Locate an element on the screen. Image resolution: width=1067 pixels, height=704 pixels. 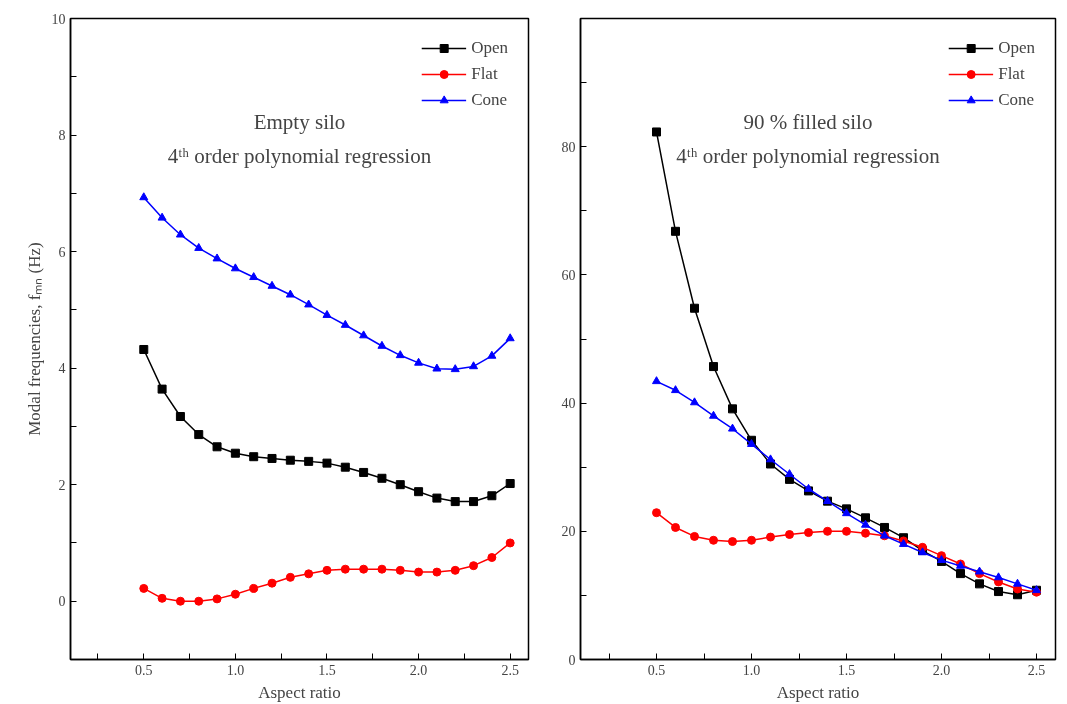
y-tick-label: 2 is located at coordinates (62, 485).